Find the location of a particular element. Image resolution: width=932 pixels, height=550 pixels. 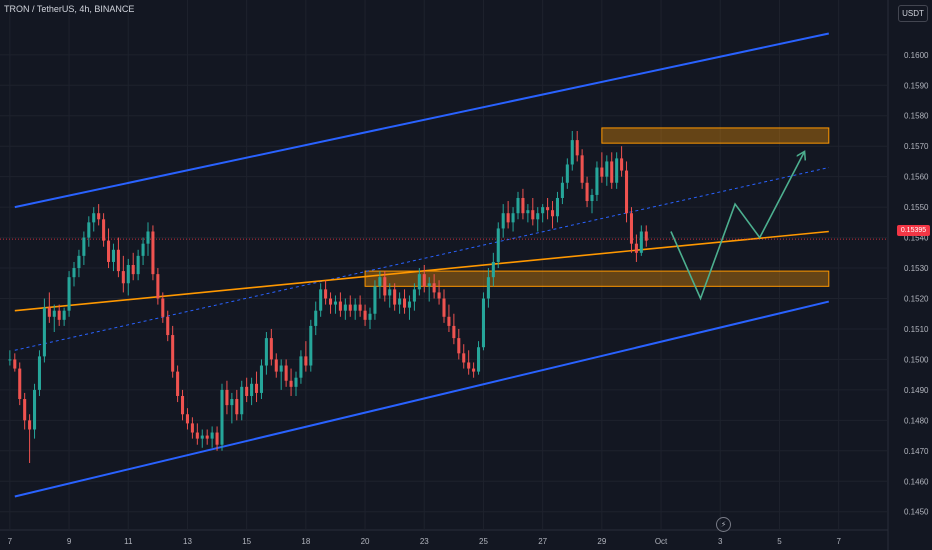

last-price-tag: 0.15395 is located at coordinates (913, 230).